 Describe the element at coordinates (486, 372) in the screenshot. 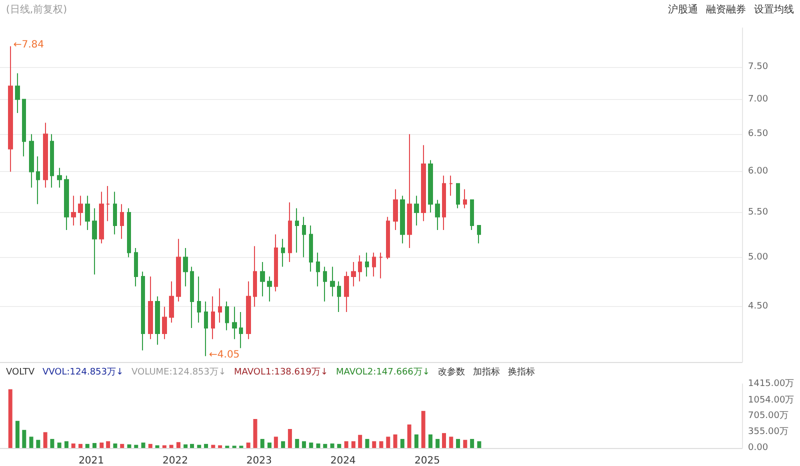

I see `text: 加指标` at that location.